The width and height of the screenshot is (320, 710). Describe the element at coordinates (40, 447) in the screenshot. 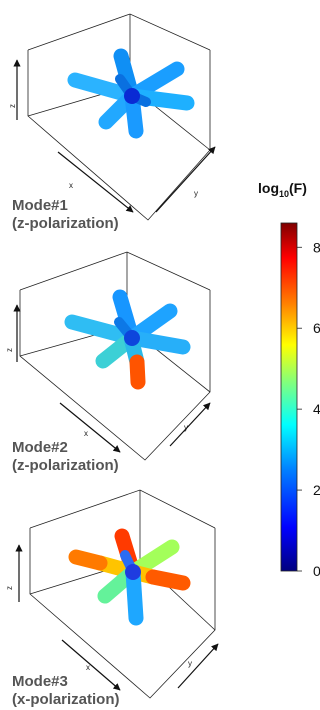

I see `mode-name: Mode#2` at that location.